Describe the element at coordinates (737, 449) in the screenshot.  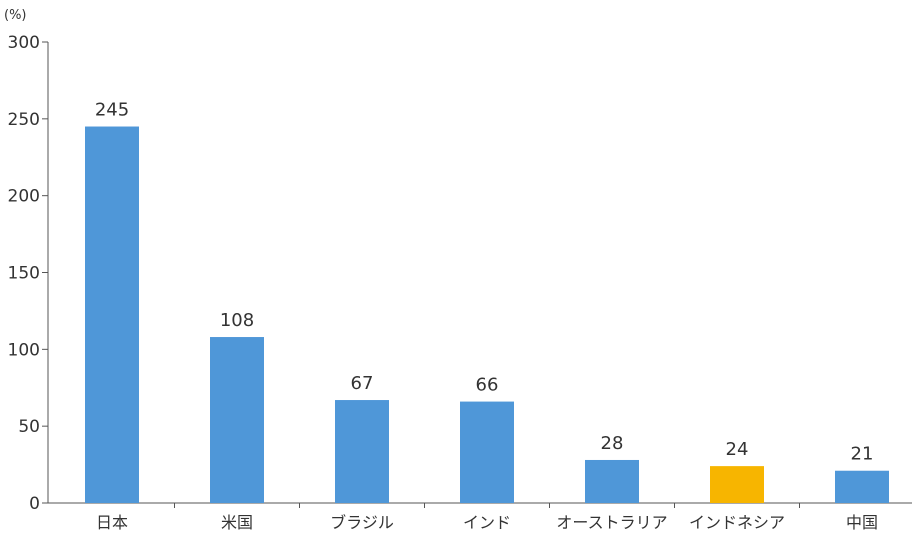
I see `data-label: 24` at that location.